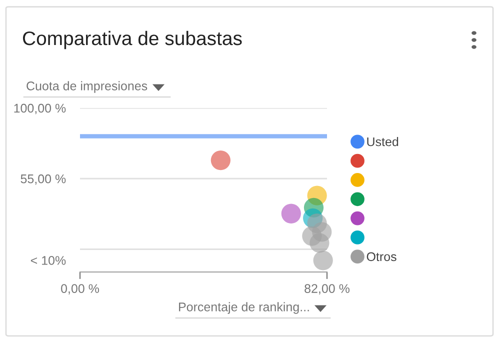 The image size is (499, 341). I want to click on legend-label: Otros, so click(381, 257).